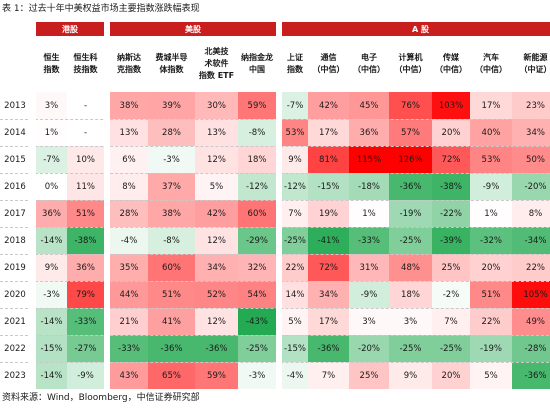 The height and width of the screenshot is (409, 550). Describe the element at coordinates (216, 375) in the screenshot. I see `cell-2023-4: 59%` at that location.